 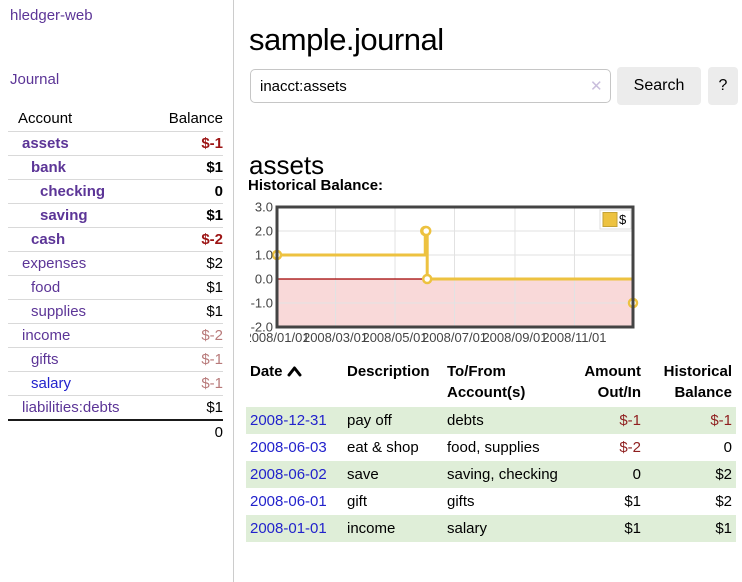 I want to click on register-row: 2008-06-02 save saving, checking 0 $2, so click(x=491, y=474).